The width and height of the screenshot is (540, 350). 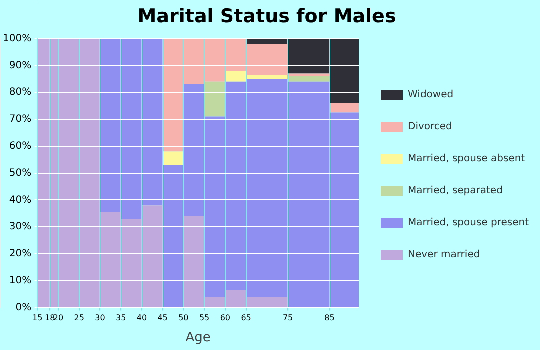 What do you see at coordinates (142, 318) in the screenshot?
I see `x-tick-label: 40` at bounding box center [142, 318].